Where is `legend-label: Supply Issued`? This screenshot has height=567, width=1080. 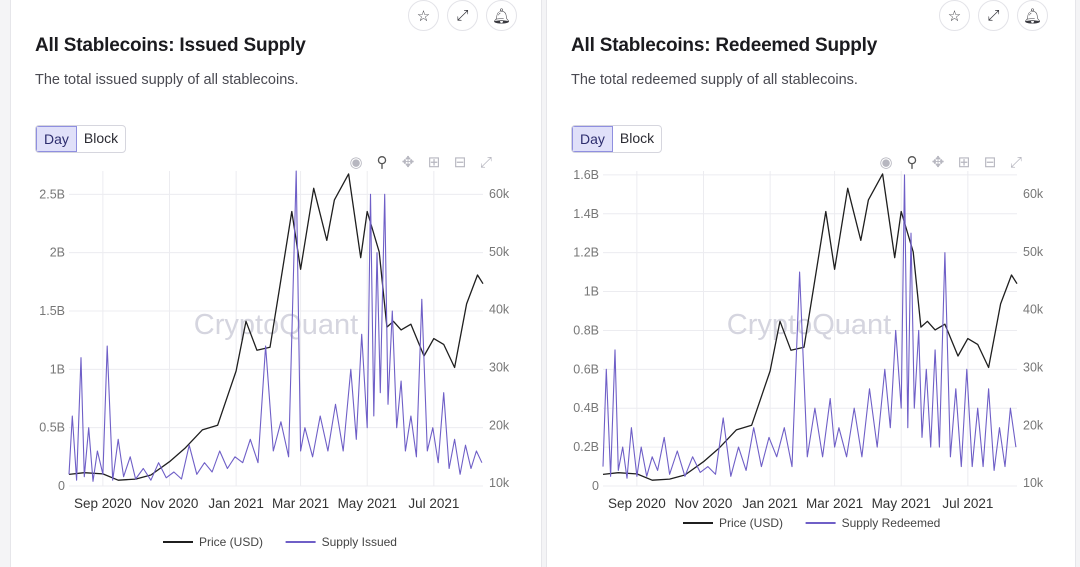 legend-label: Supply Issued is located at coordinates (359, 542).